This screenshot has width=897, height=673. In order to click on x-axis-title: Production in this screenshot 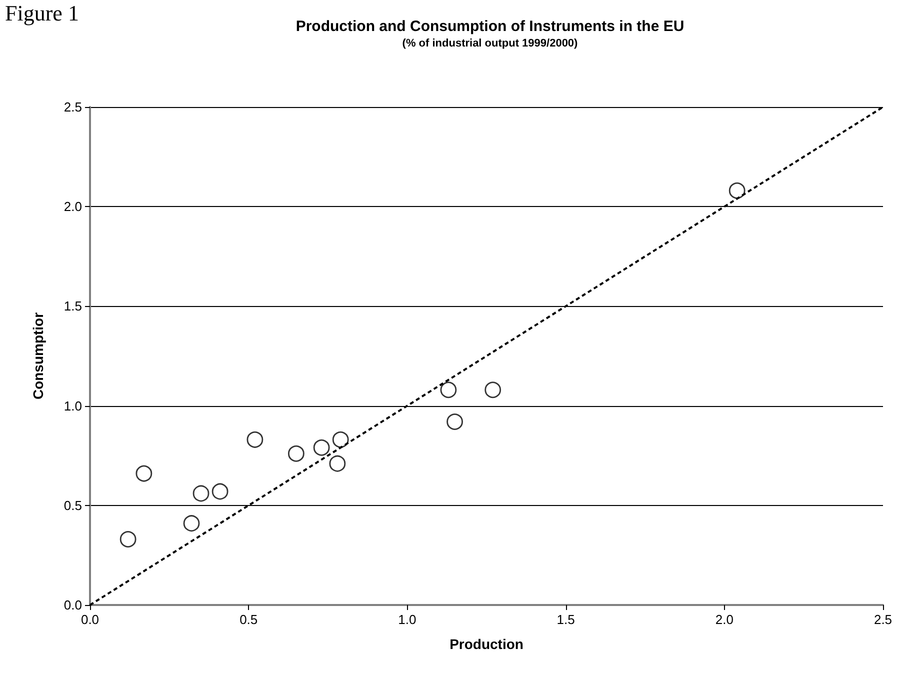, I will do `click(487, 644)`.